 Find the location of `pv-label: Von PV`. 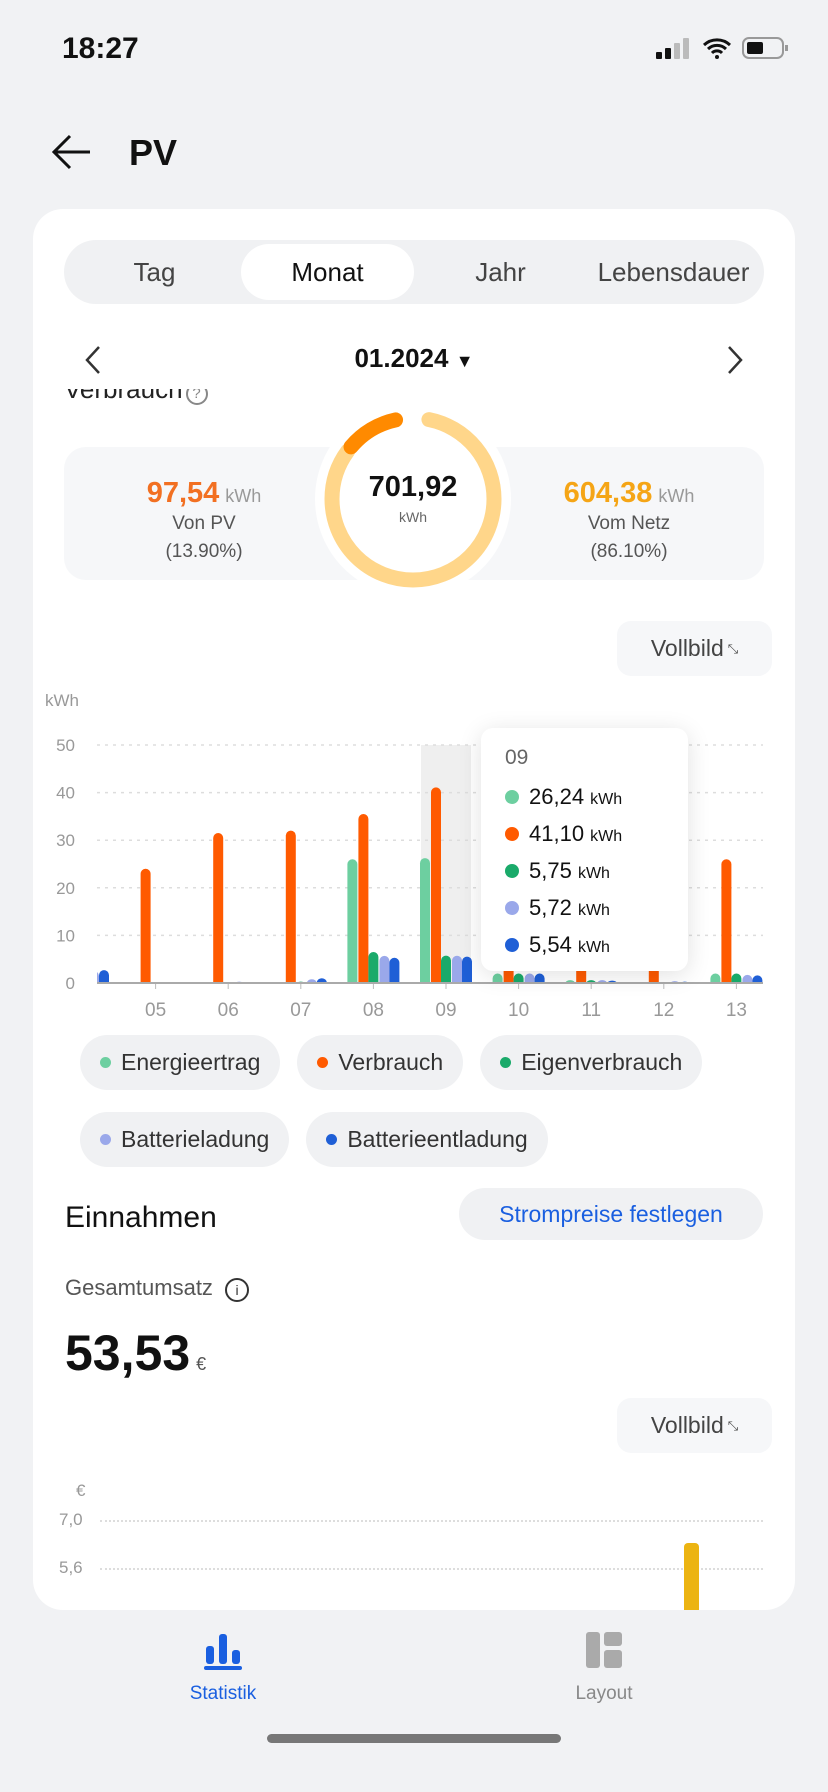

pv-label: Von PV is located at coordinates (204, 523).